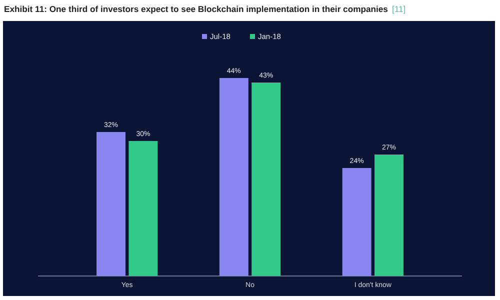 The height and width of the screenshot is (300, 500). What do you see at coordinates (399, 9) in the screenshot?
I see `text: [11]` at bounding box center [399, 9].